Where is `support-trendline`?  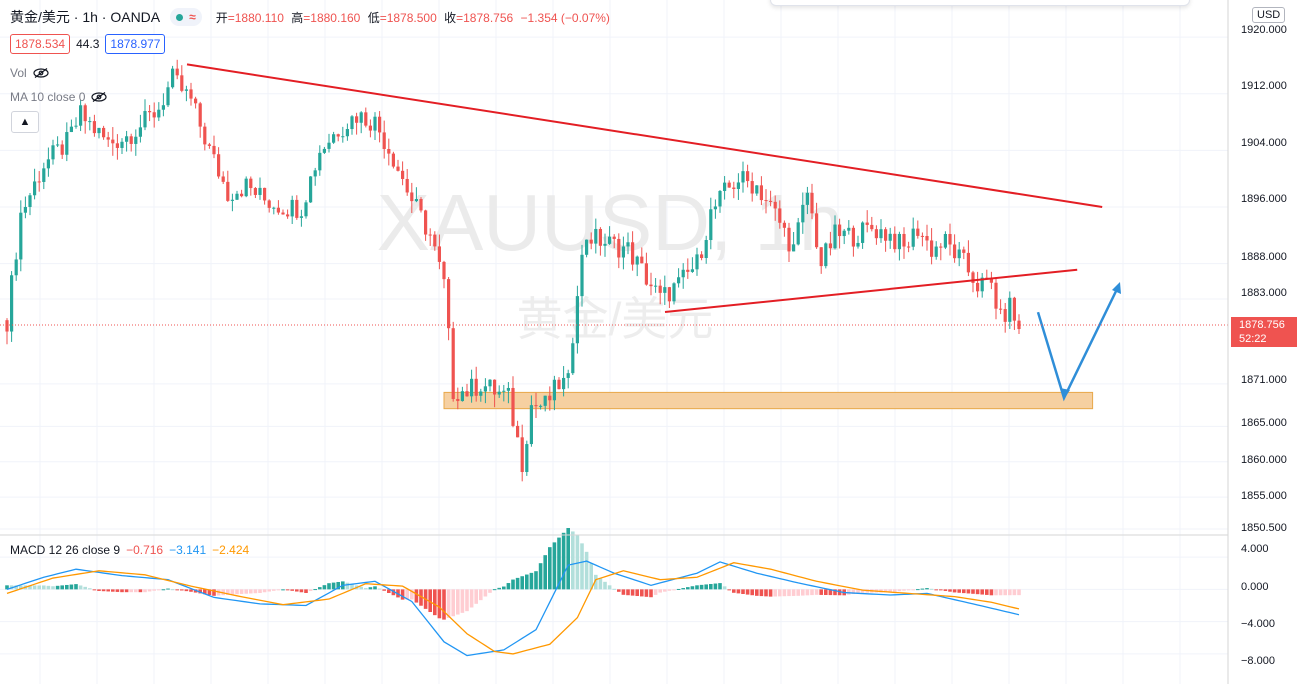 support-trendline is located at coordinates (871, 291).